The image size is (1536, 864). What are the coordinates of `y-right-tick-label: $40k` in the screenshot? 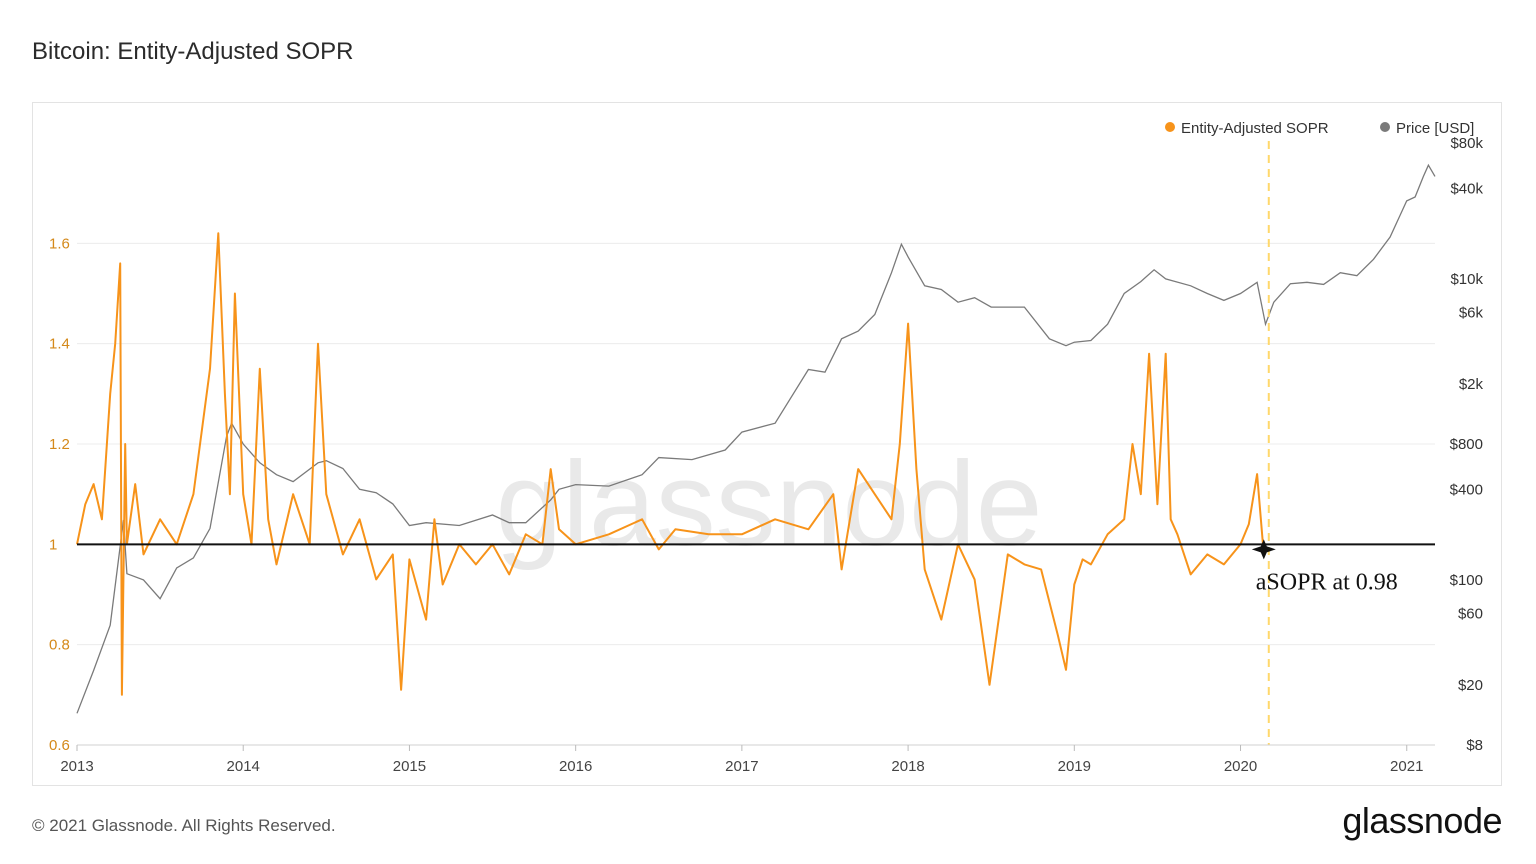 It's located at (1466, 188).